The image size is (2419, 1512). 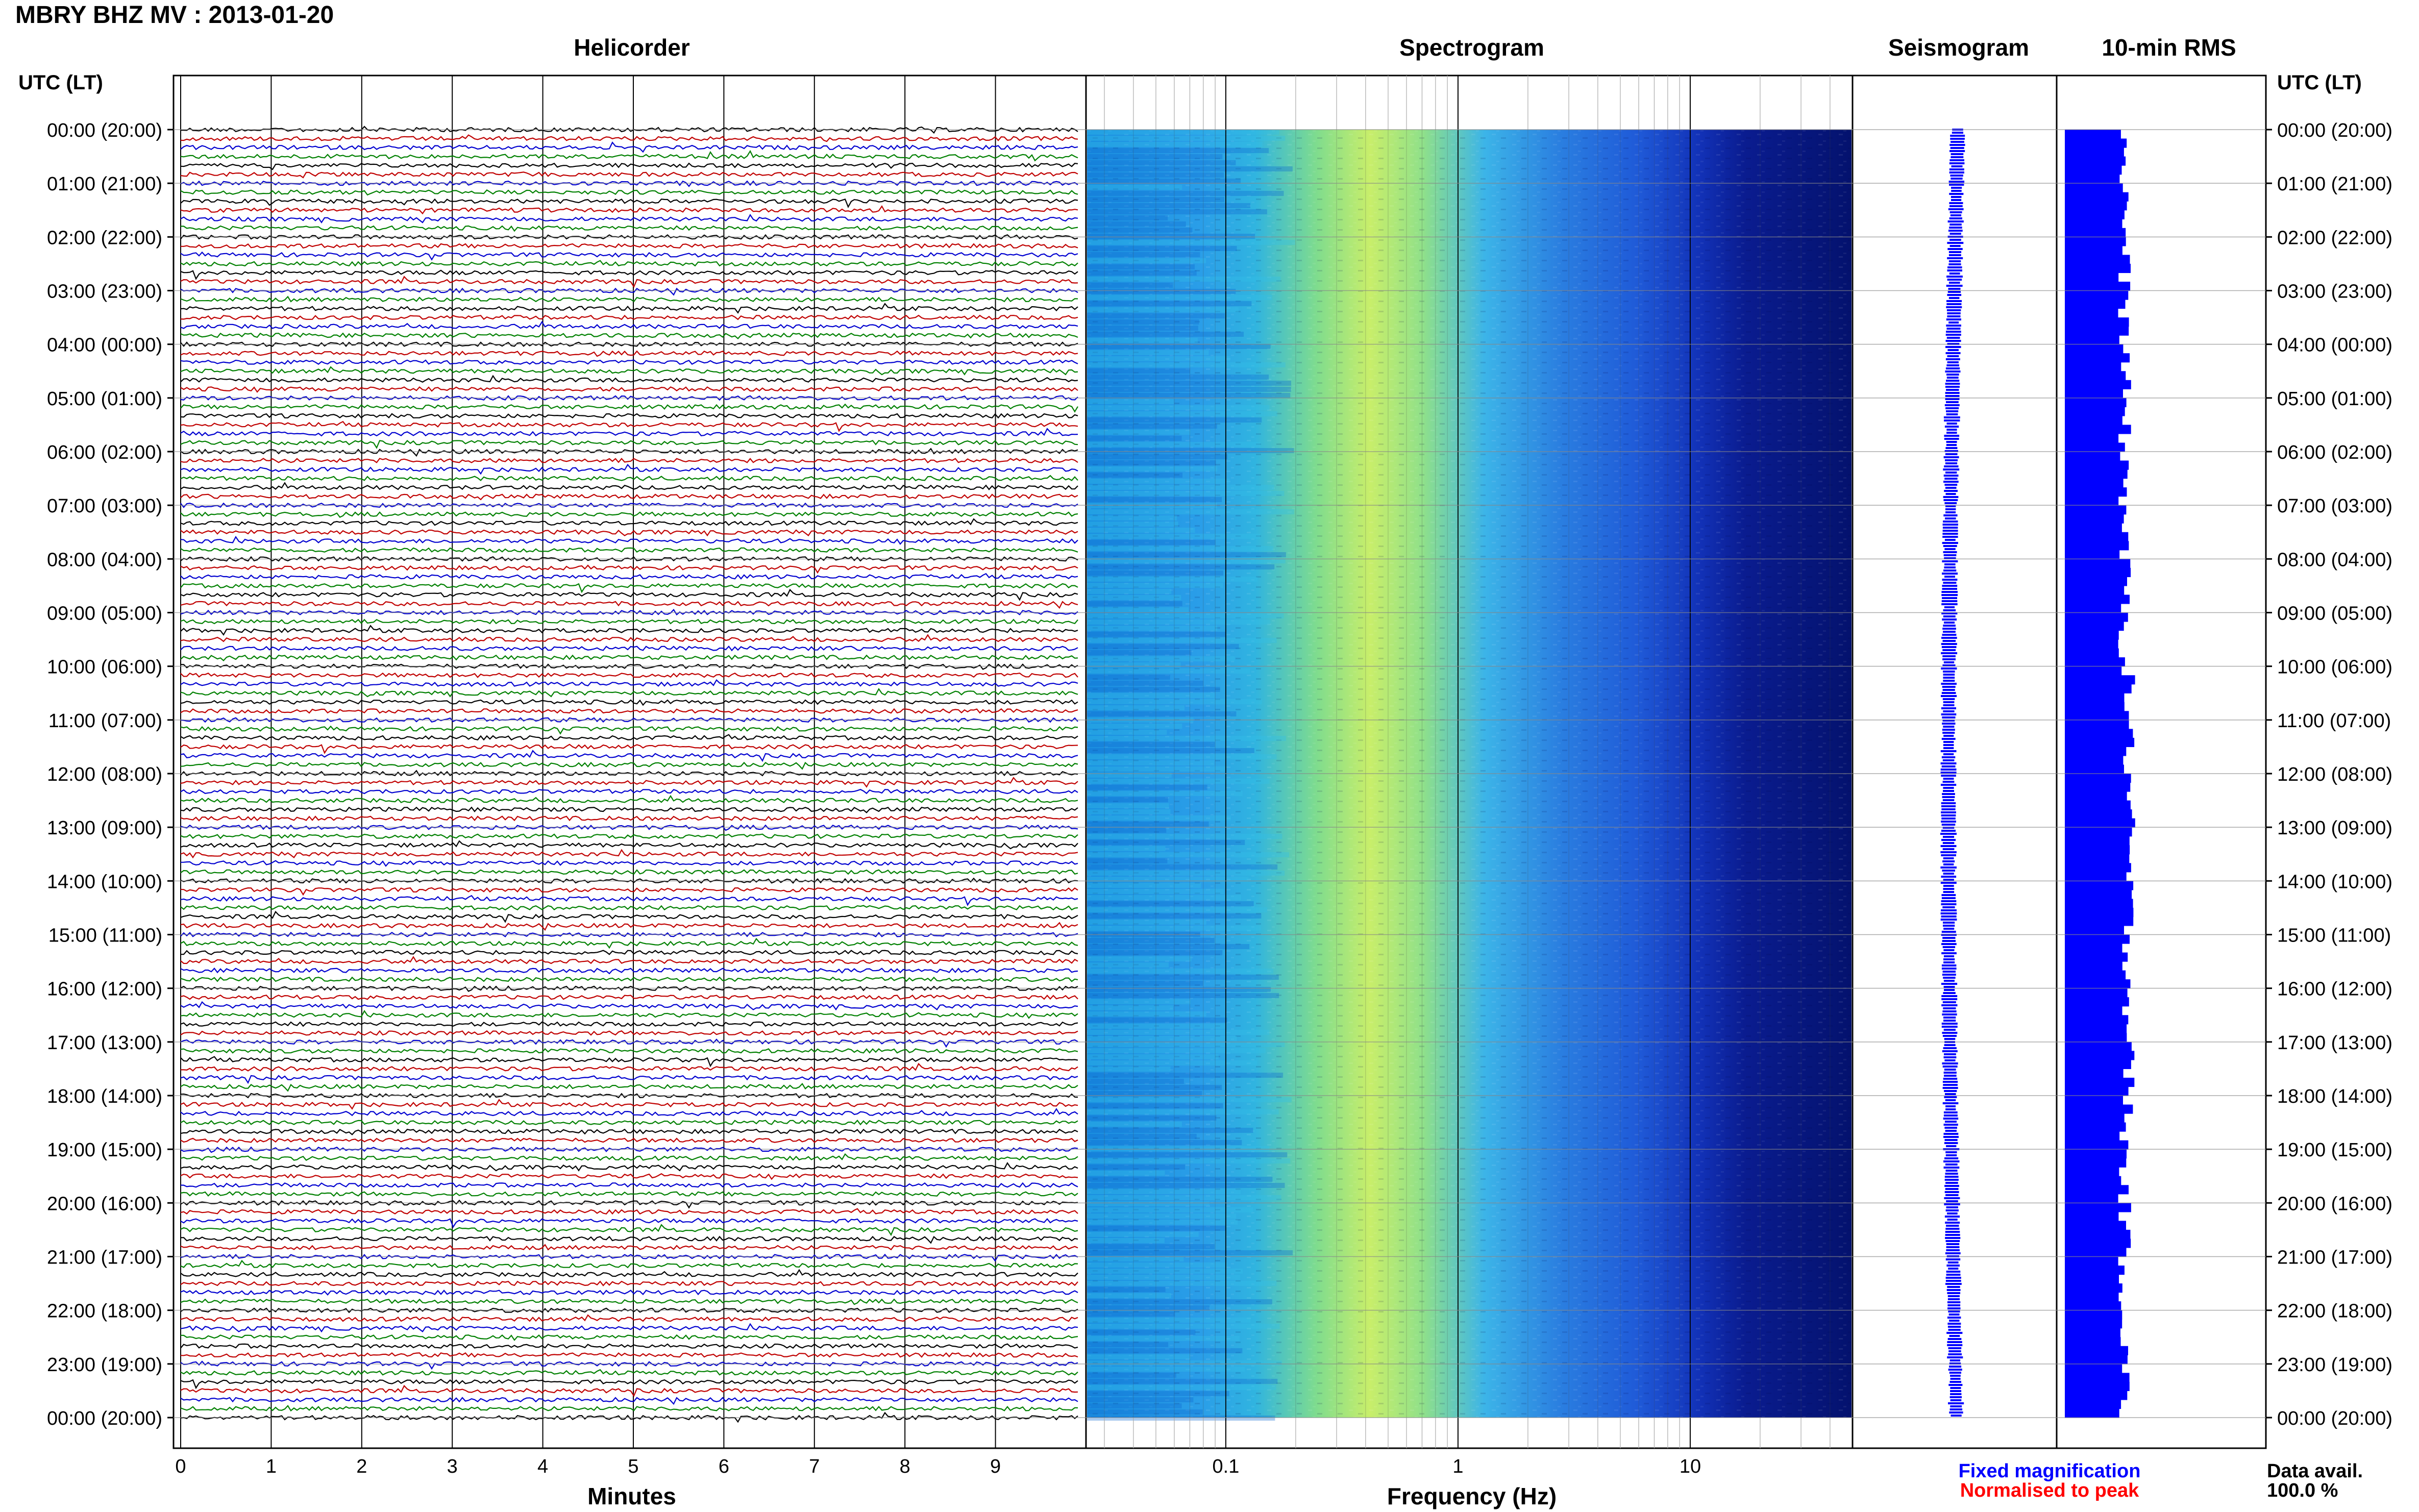 I want to click on station-title: MBRY BHZ MV : 2013-01-20, so click(x=174, y=15).